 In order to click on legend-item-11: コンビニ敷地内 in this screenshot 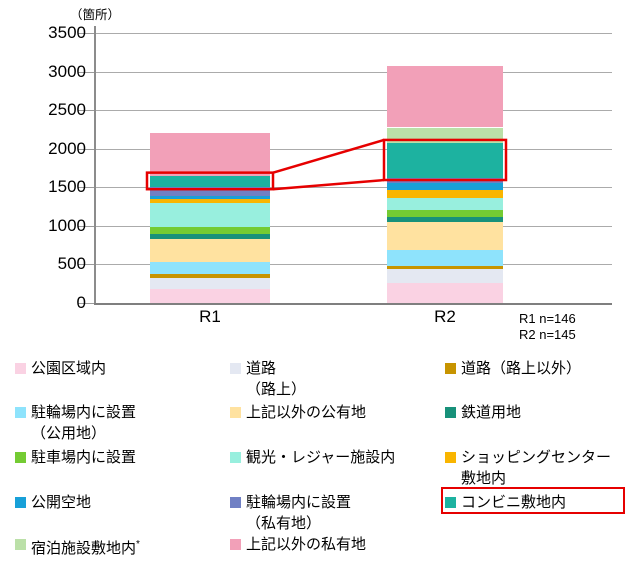, I will do `click(505, 502)`.